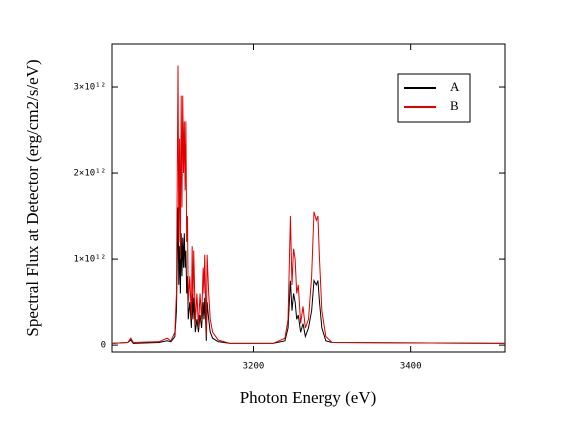 This screenshot has height=442, width=562. What do you see at coordinates (411, 367) in the screenshot?
I see `x-tick-label: 3400` at bounding box center [411, 367].